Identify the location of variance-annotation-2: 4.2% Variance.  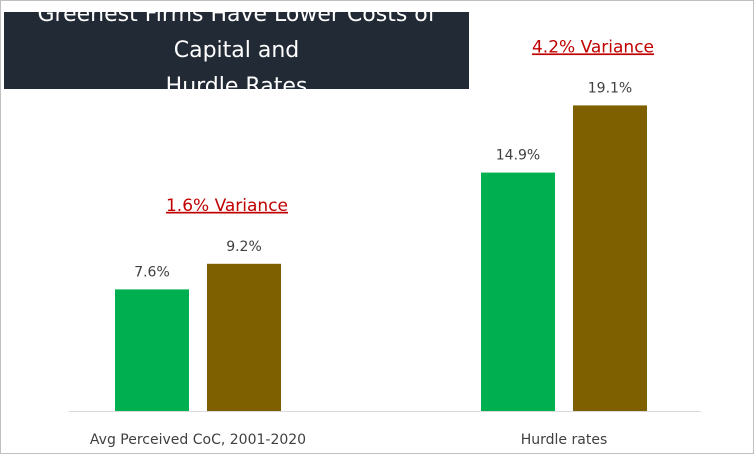
(593, 47).